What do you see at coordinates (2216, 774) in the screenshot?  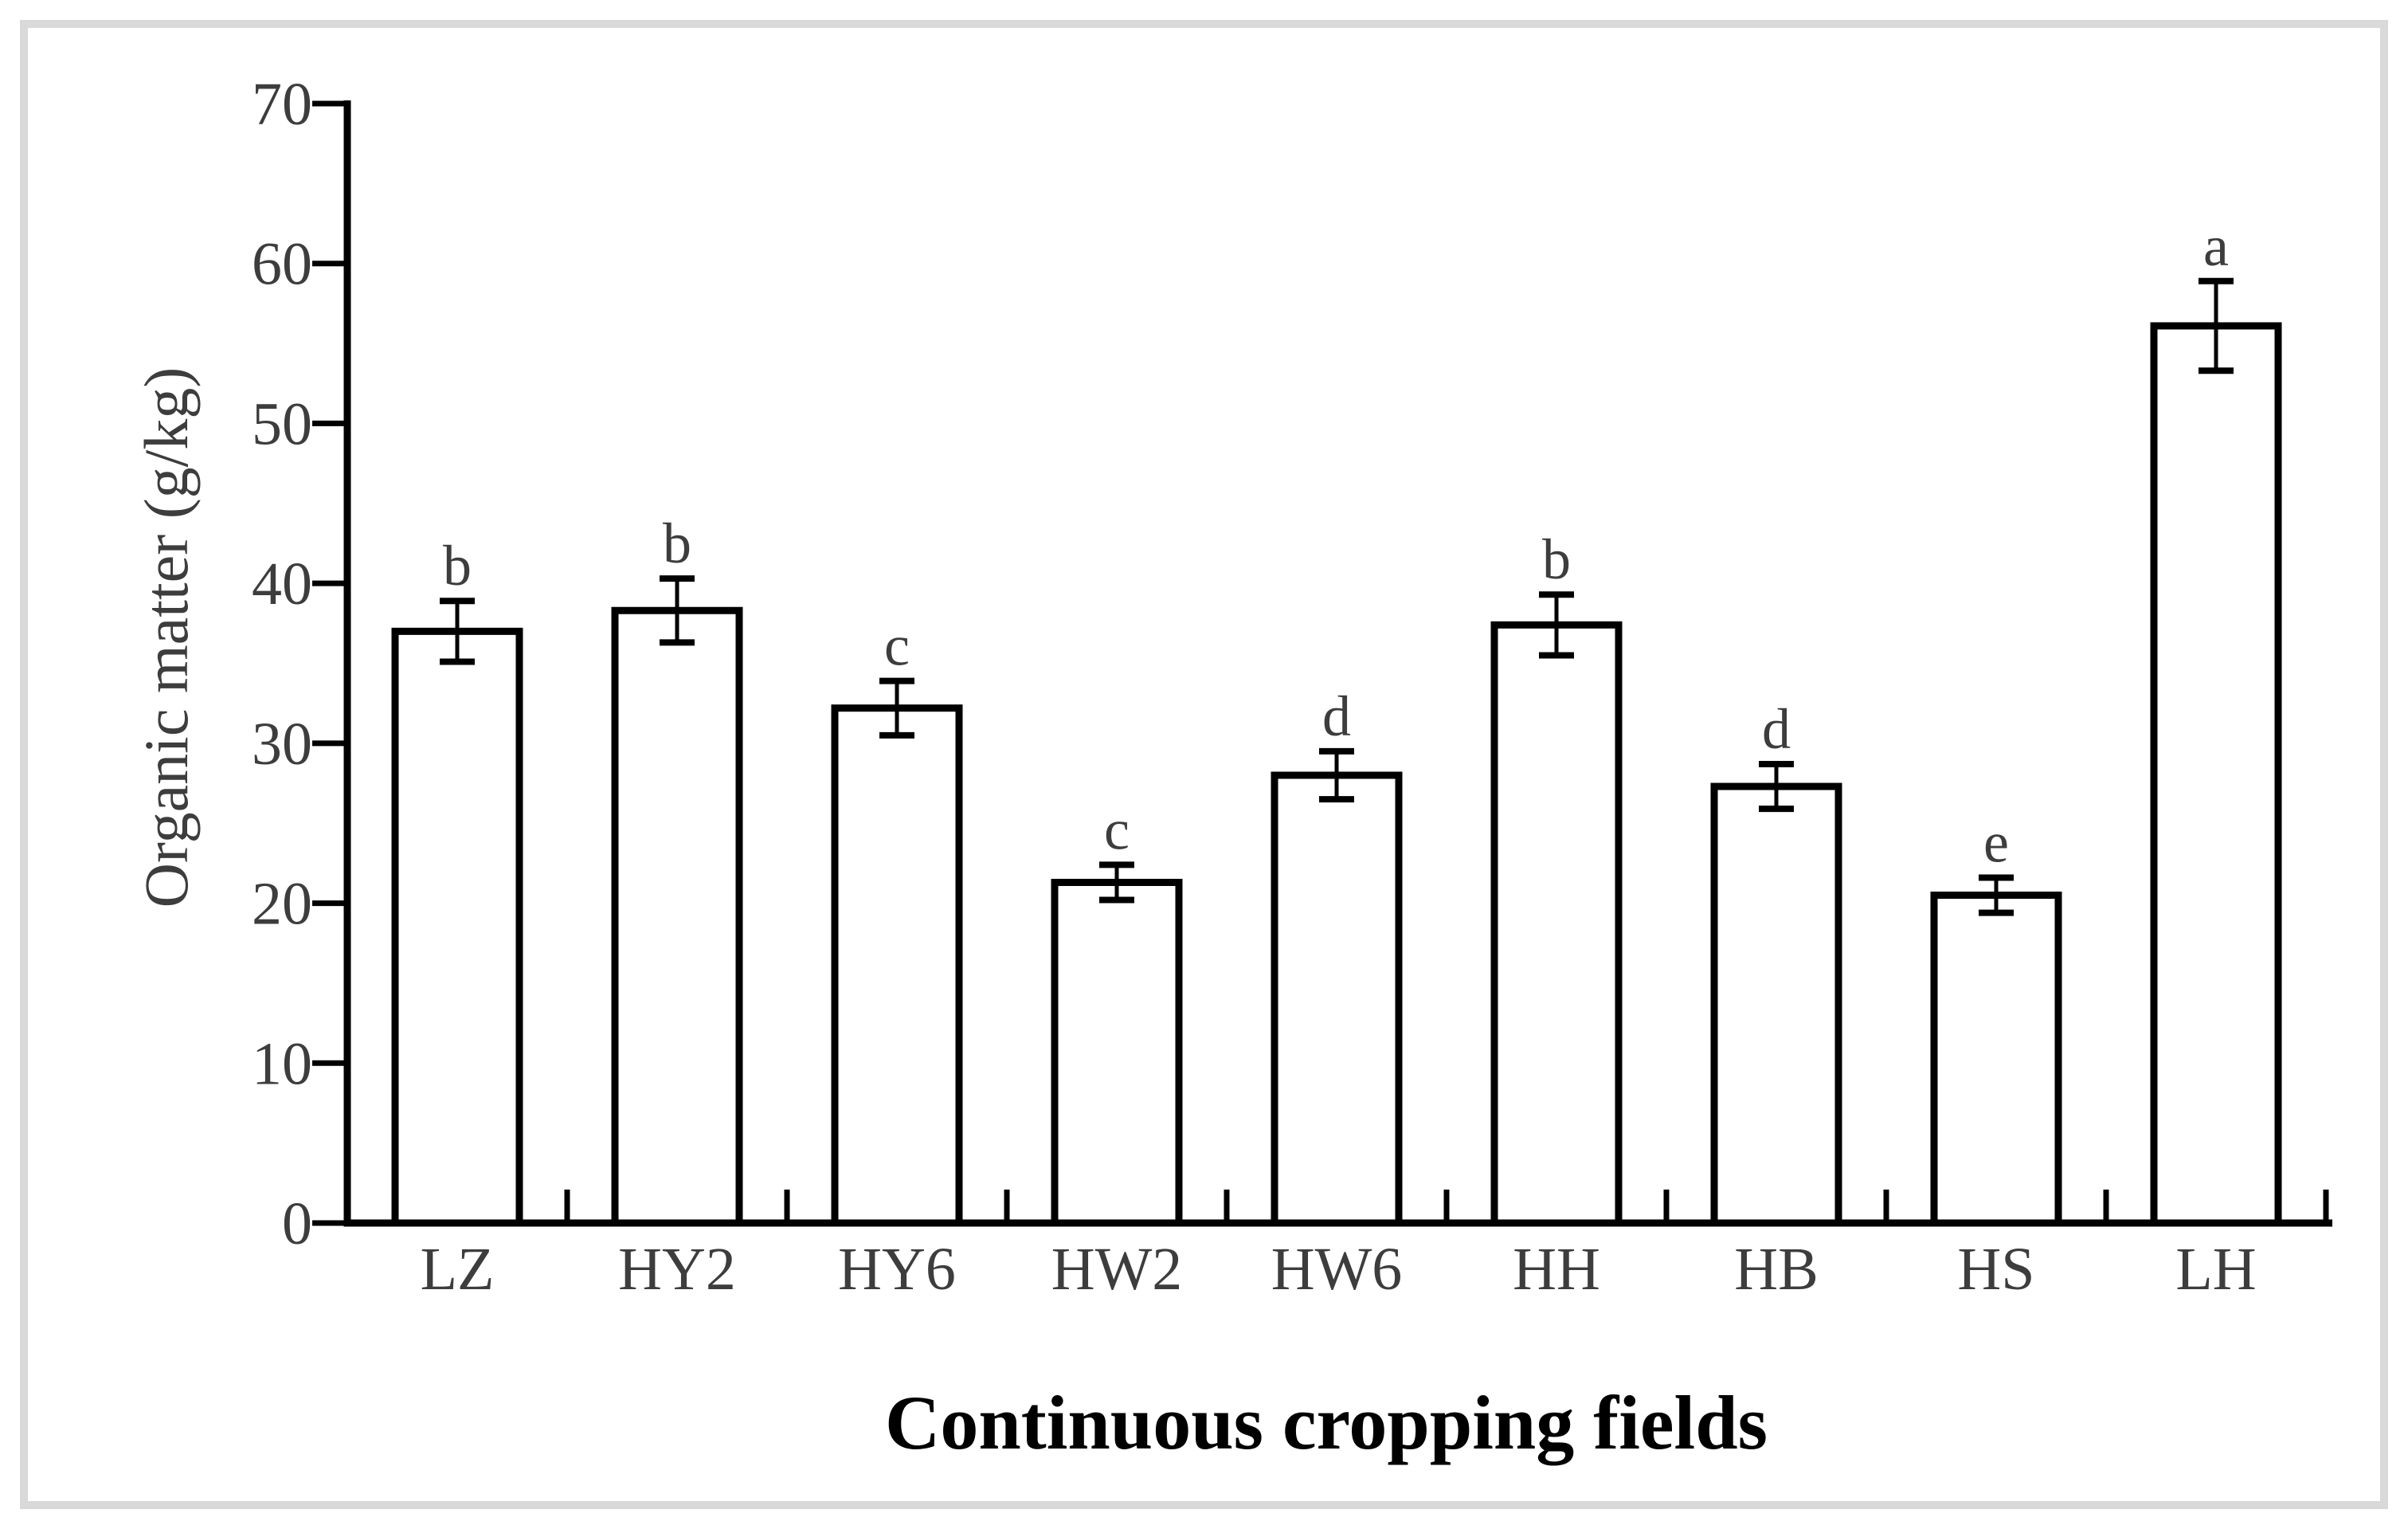 I see `bar-LH` at bounding box center [2216, 774].